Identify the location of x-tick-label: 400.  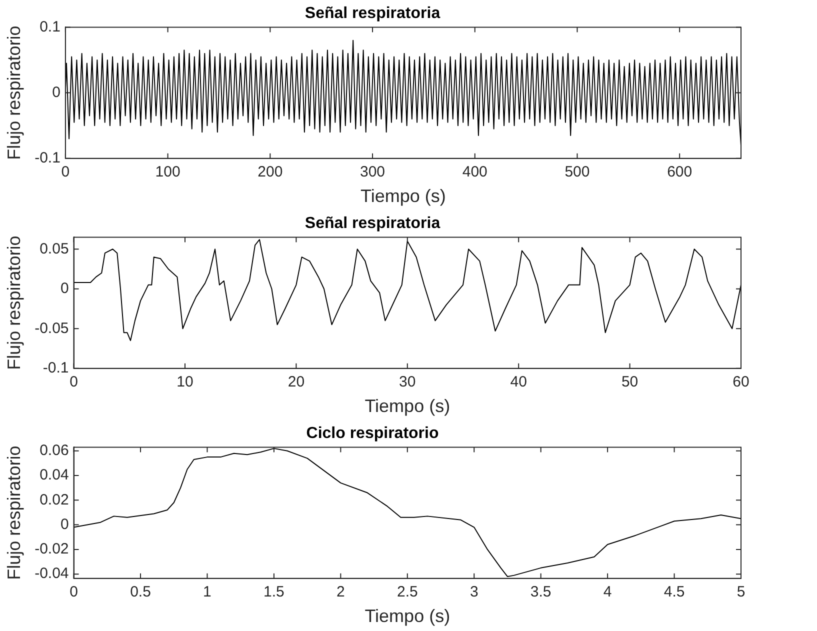
(475, 172).